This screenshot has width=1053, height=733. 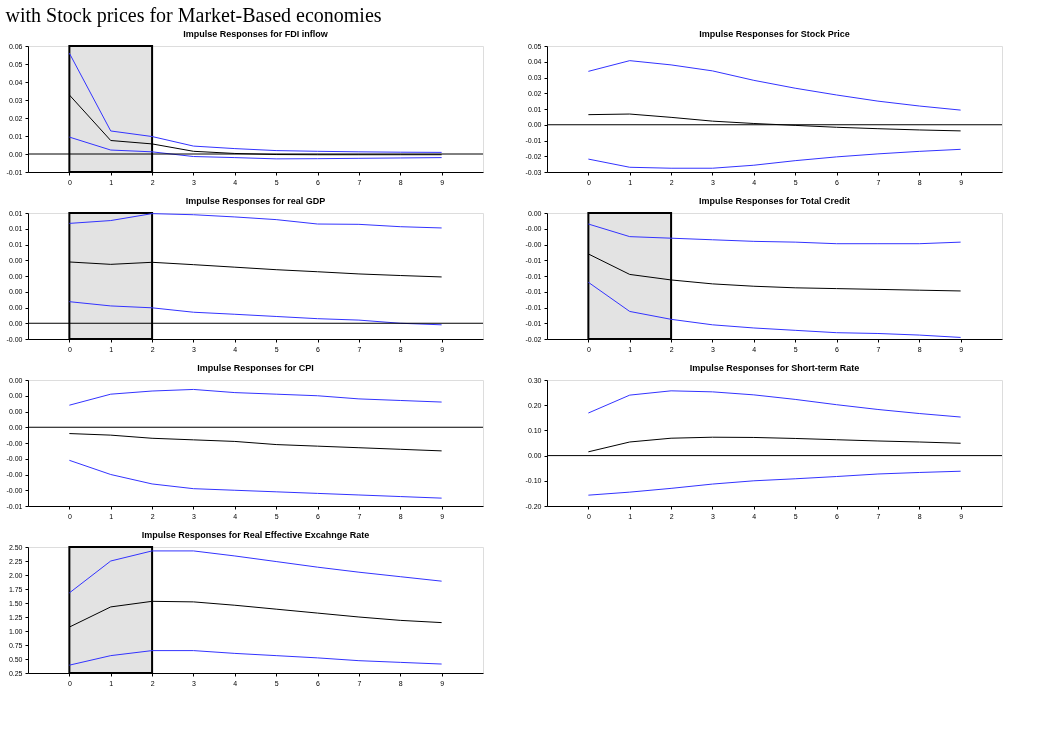 I want to click on chart-title: Impulse Responses for FDI inflow, so click(x=256, y=34).